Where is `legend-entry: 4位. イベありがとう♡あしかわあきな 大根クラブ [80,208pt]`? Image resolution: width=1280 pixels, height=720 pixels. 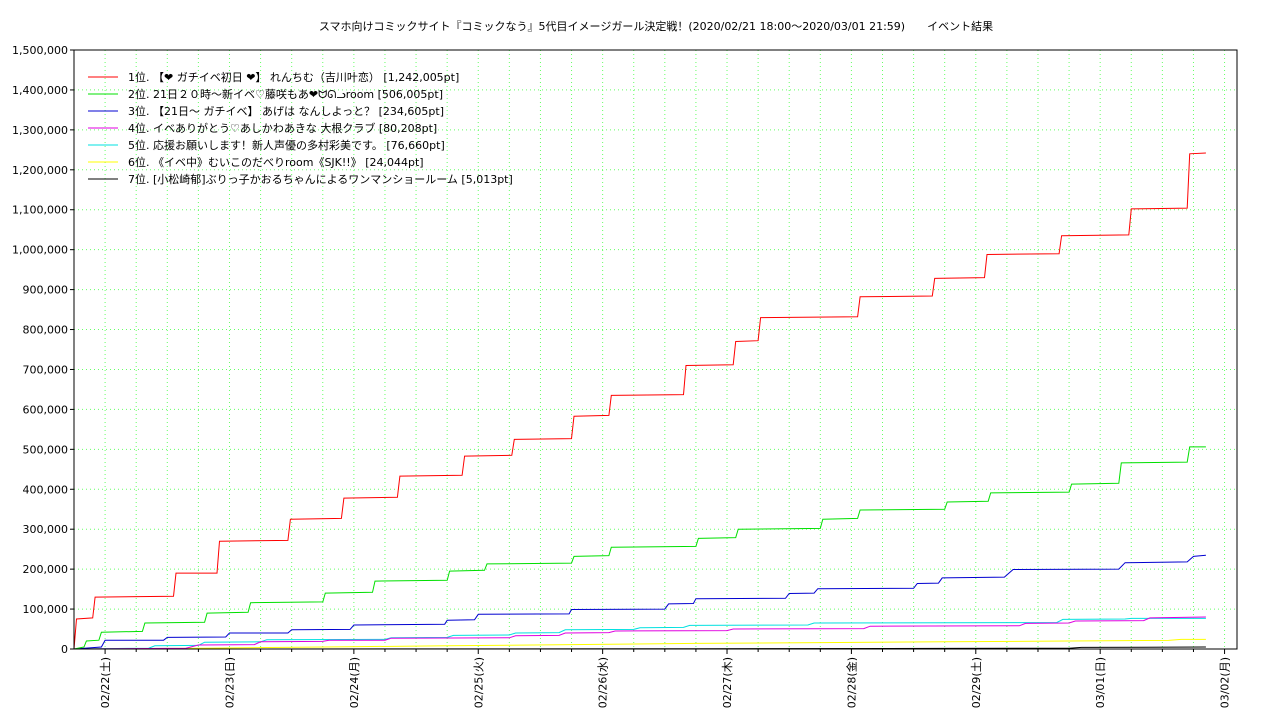 legend-entry: 4位. イベありがとう♡あしかわあきな 大根クラブ [80,208pt] is located at coordinates (282, 128).